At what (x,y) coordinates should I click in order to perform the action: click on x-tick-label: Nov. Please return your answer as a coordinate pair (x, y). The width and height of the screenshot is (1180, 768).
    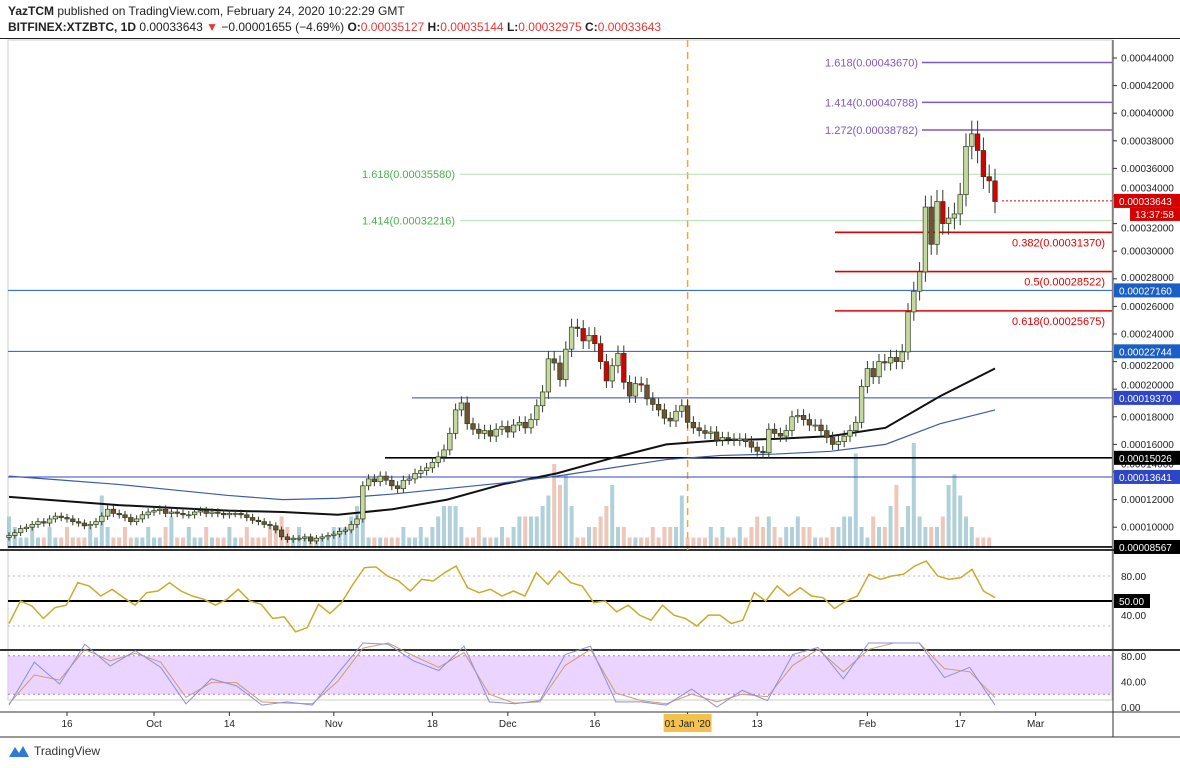
    Looking at the image, I should click on (334, 724).